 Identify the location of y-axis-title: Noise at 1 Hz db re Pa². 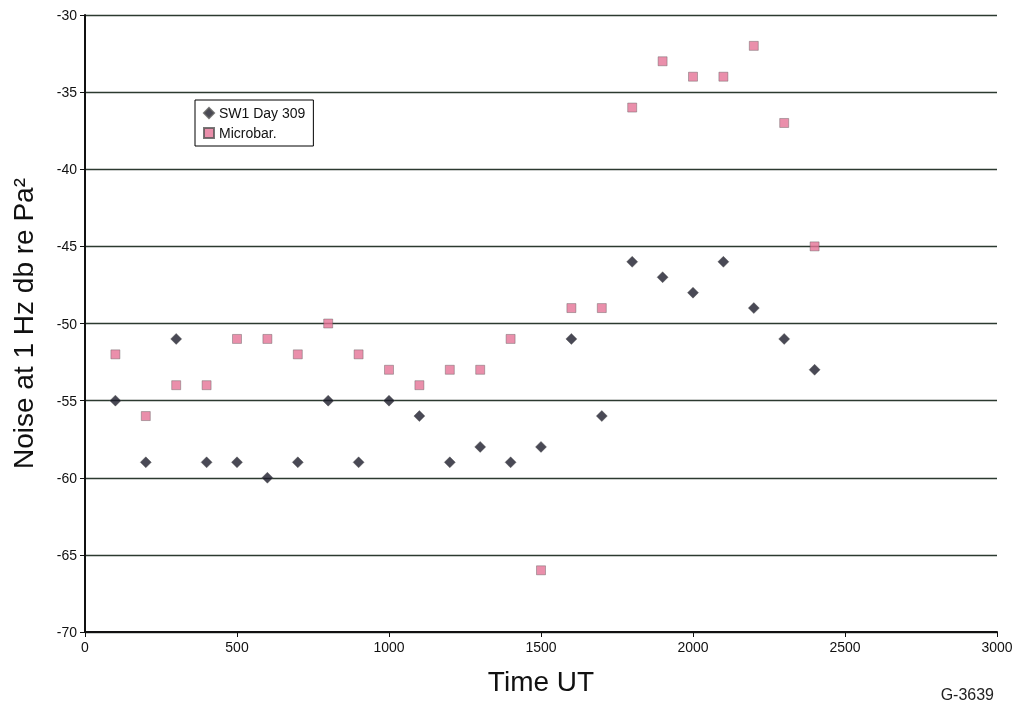
(23, 323).